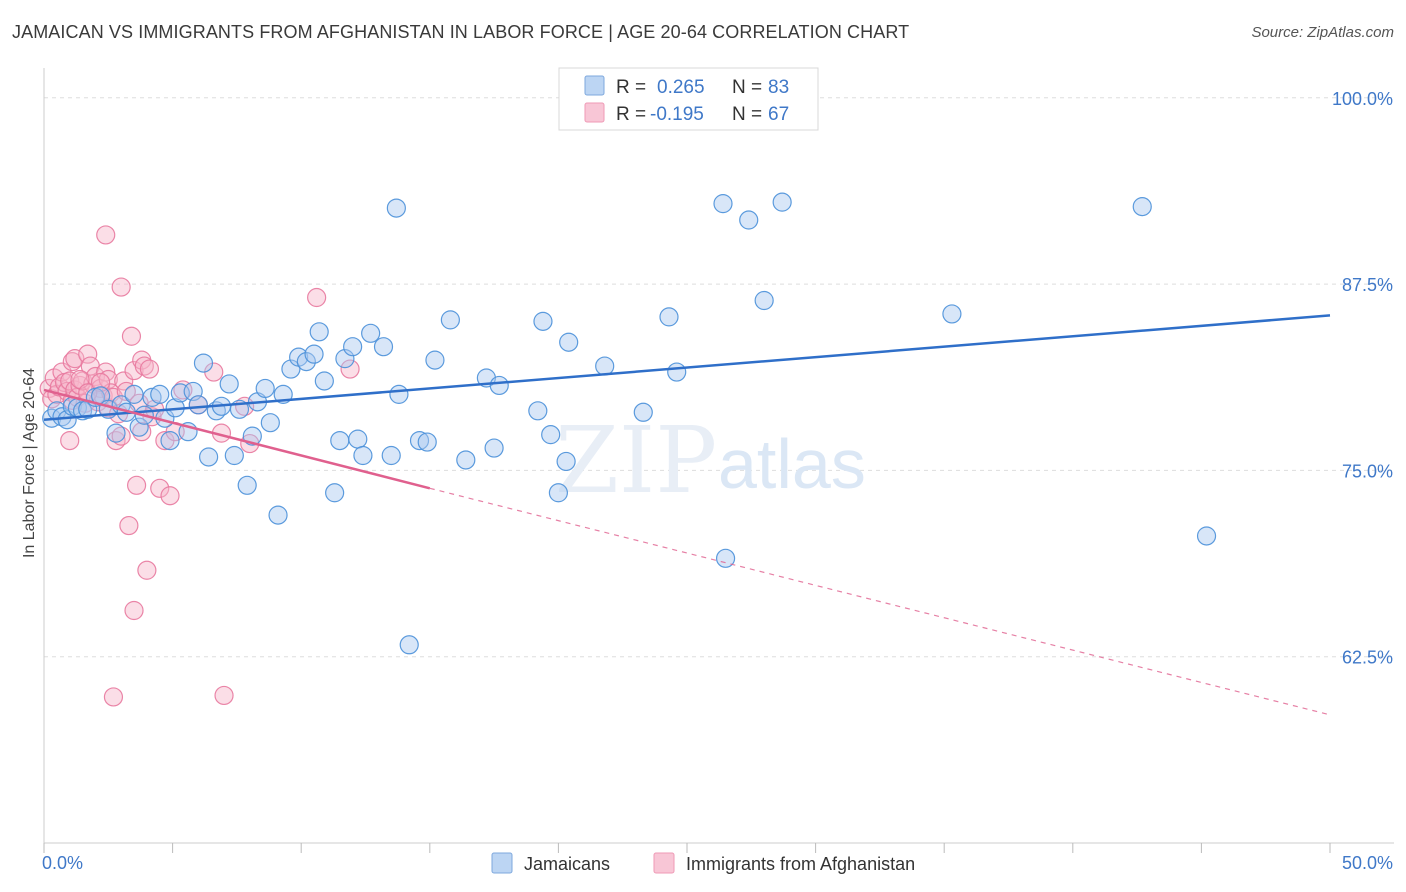  What do you see at coordinates (62, 863) in the screenshot?
I see `x-tick-label-0: 0.0%` at bounding box center [62, 863].